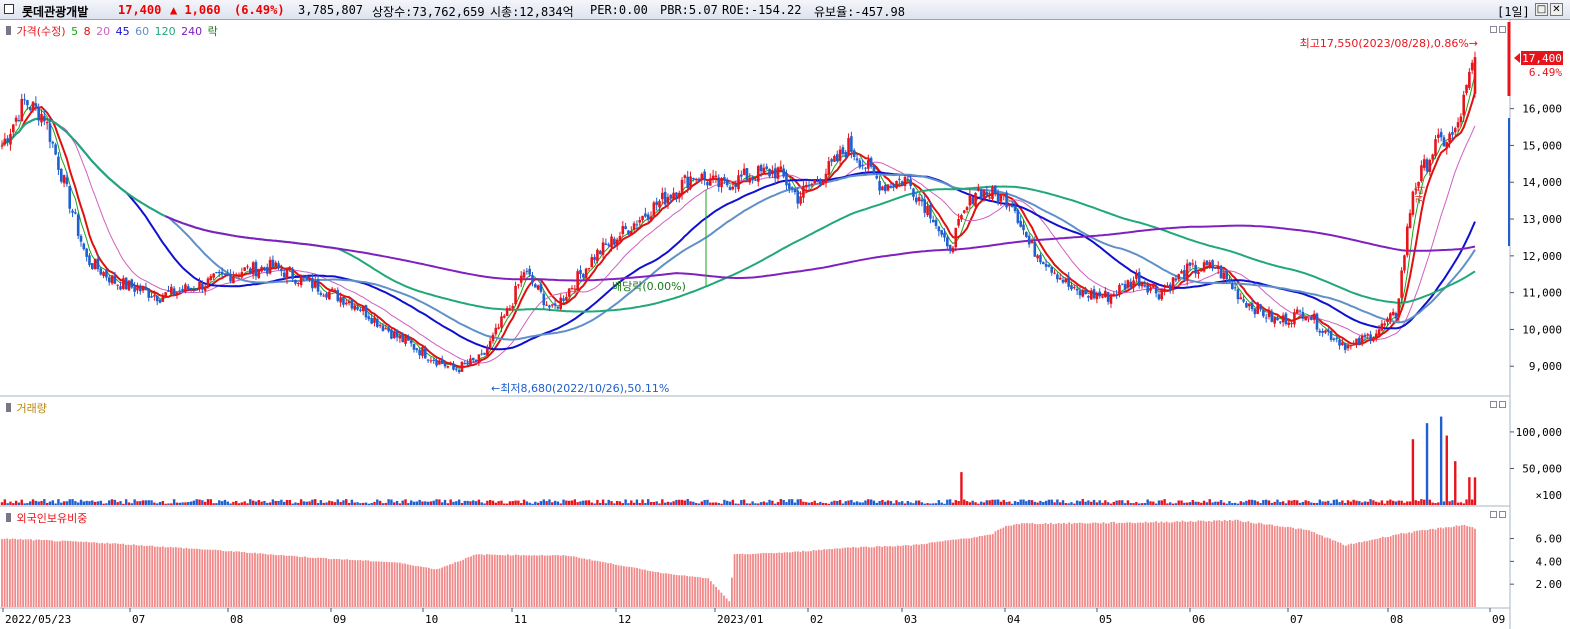  Describe the element at coordinates (212, 31) in the screenshot. I see `legend-ex: 락` at that location.